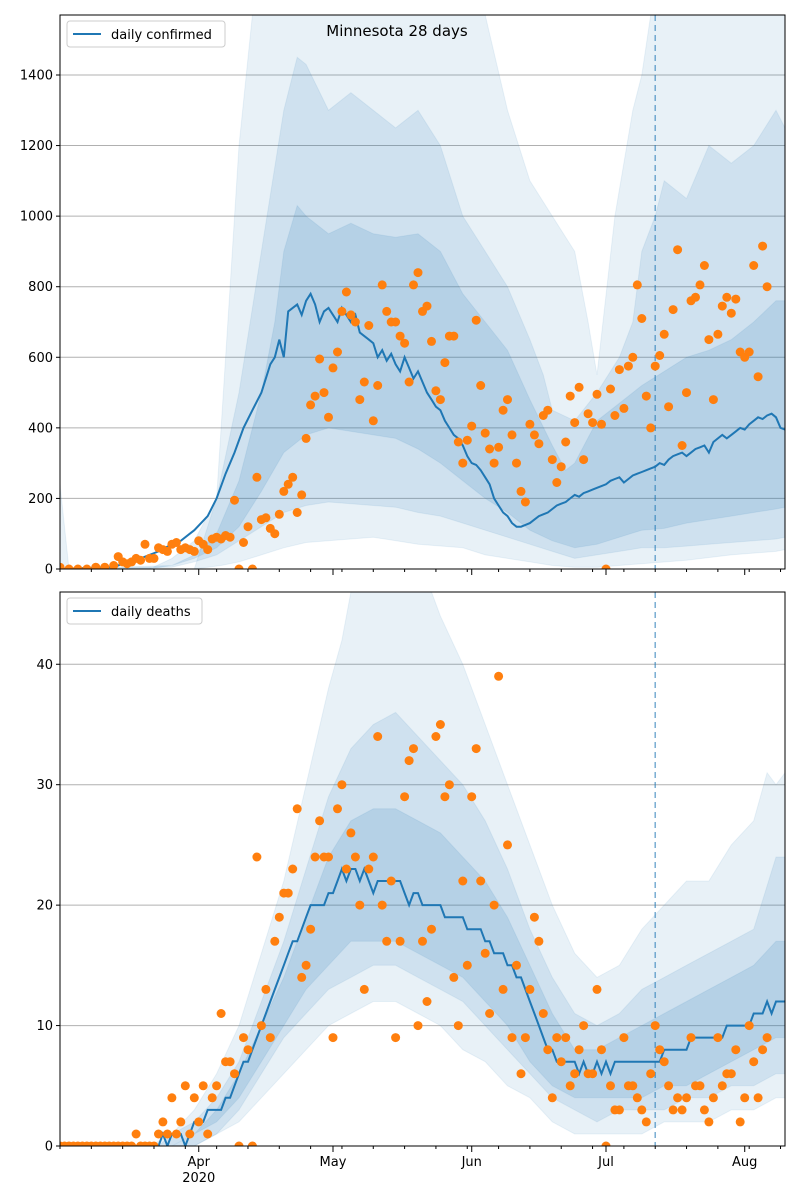  I want to click on x-tick-label: Jun, so click(471, 1162).